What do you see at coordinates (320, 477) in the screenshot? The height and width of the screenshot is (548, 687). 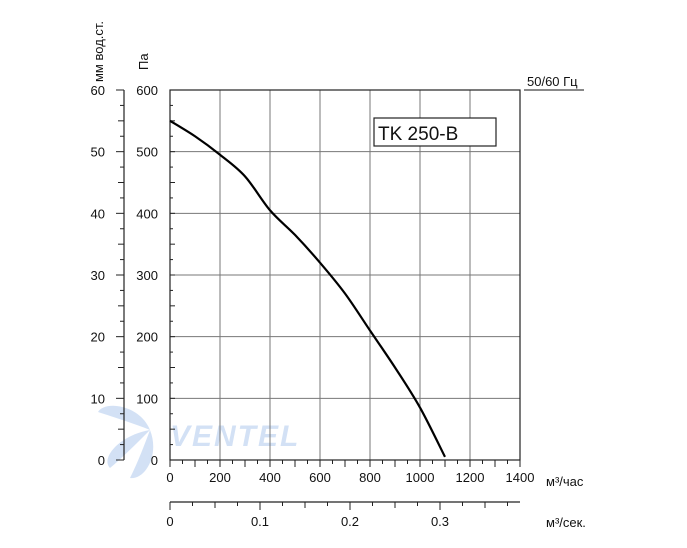 I see `x-m3h-tick-label: 600` at bounding box center [320, 477].